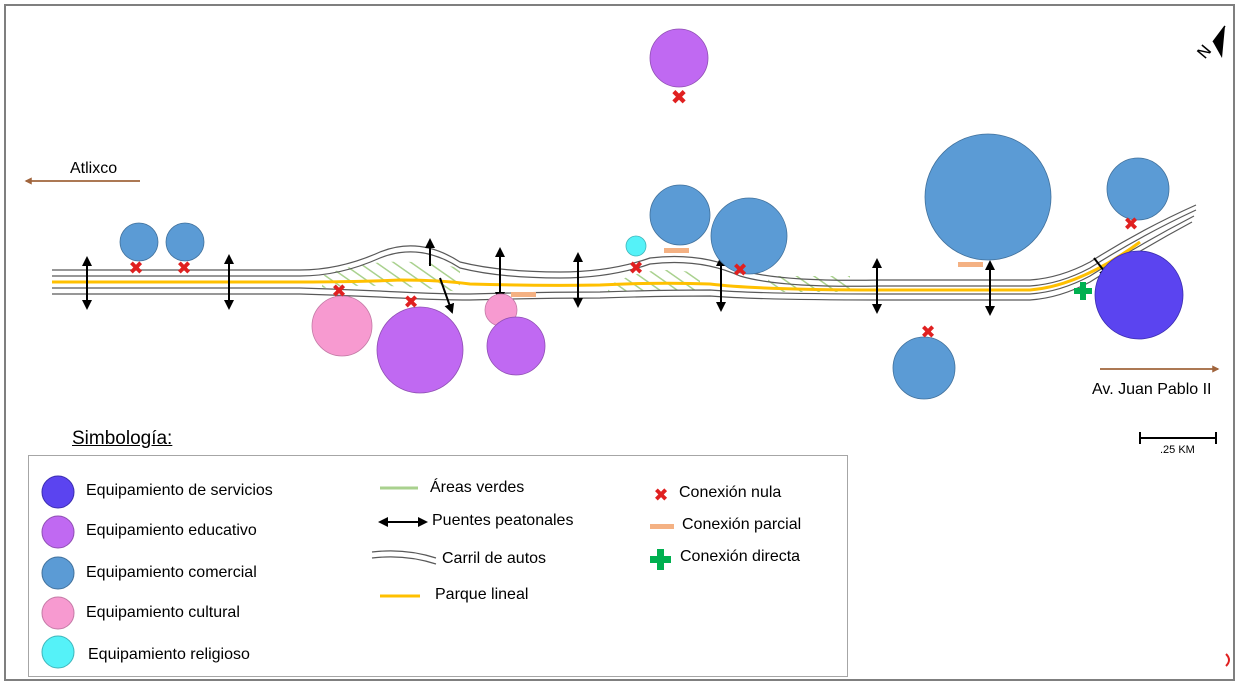 The width and height of the screenshot is (1241, 685). Describe the element at coordinates (1204, 51) in the screenshot. I see `svg-text: N` at that location.